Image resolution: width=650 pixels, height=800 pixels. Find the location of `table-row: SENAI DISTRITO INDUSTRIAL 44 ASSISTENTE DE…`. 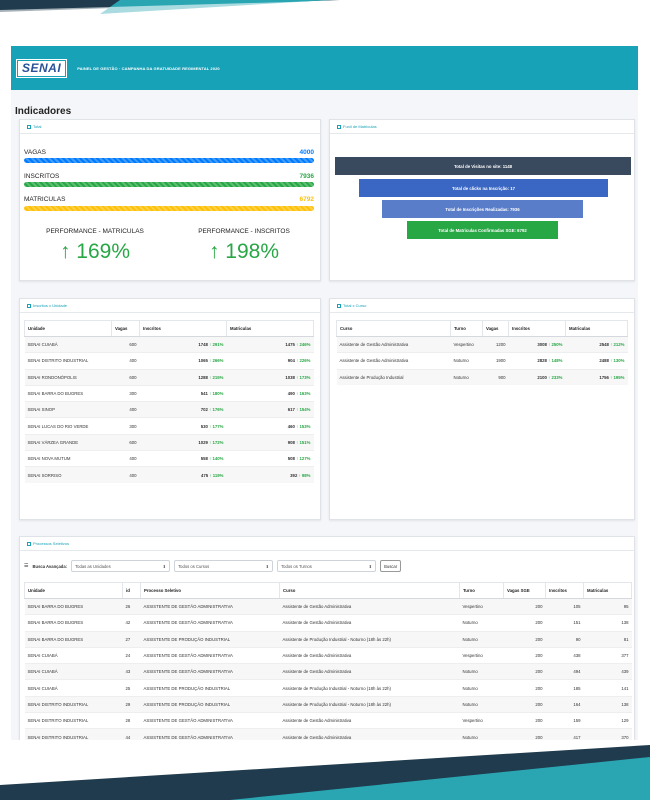

table-row: SENAI DISTRITO INDUSTRIAL 44 ASSISTENTE DE… is located at coordinates (328, 734).